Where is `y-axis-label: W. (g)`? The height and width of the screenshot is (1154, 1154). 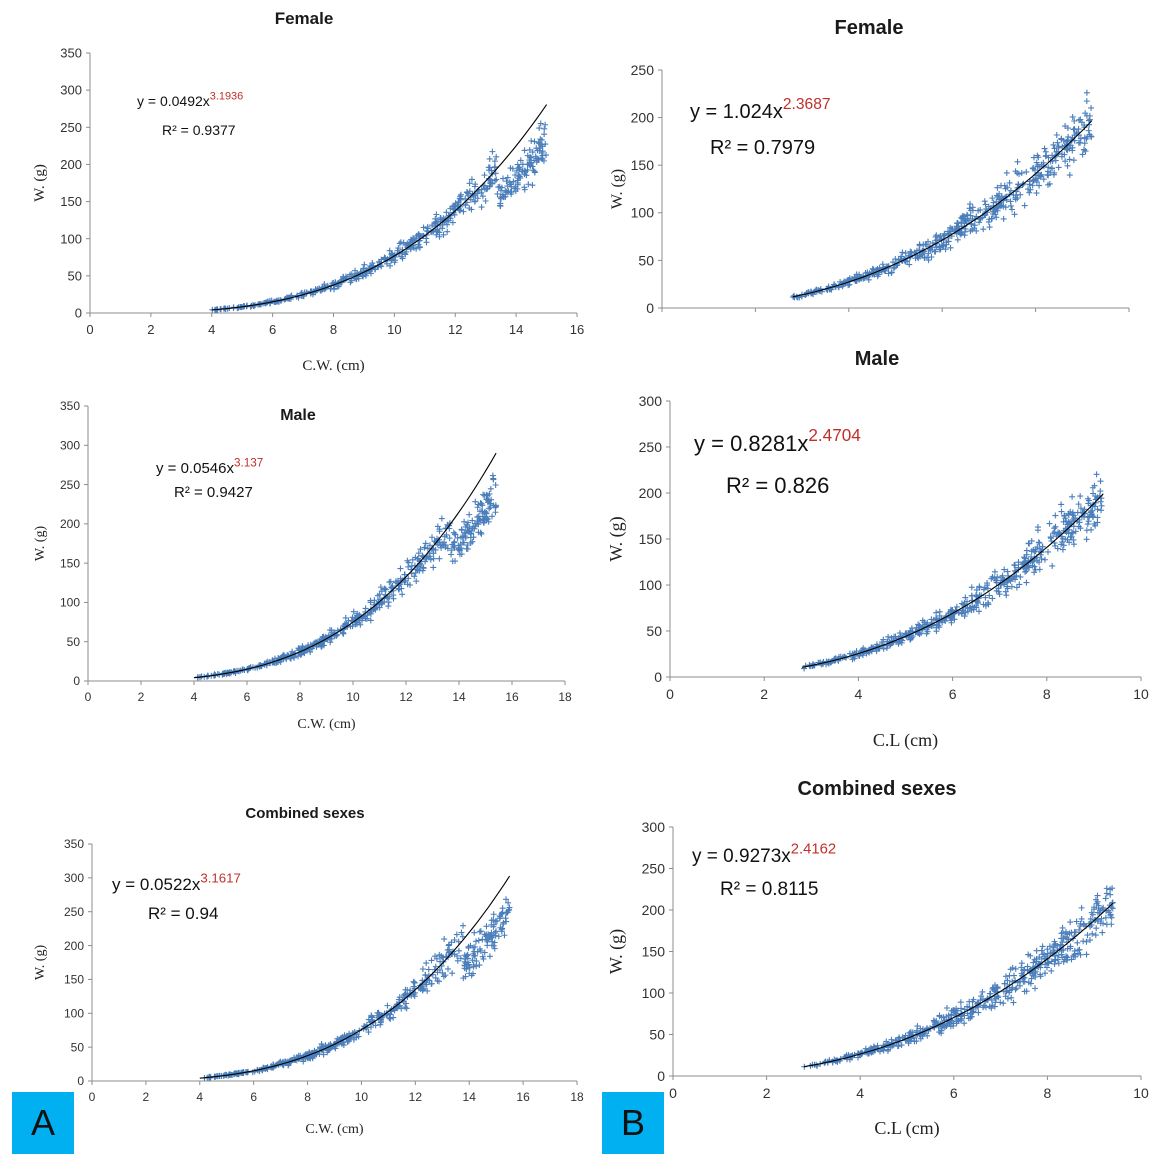 y-axis-label: W. (g) is located at coordinates (616, 538).